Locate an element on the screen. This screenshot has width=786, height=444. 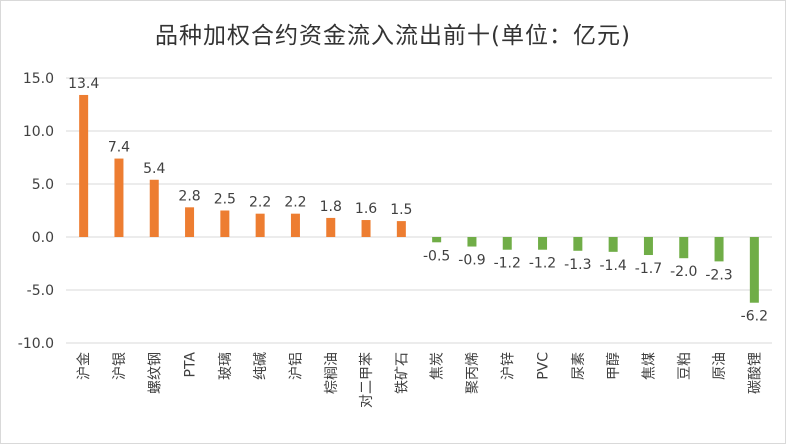
category-label: 尿素 is located at coordinates (579, 366).